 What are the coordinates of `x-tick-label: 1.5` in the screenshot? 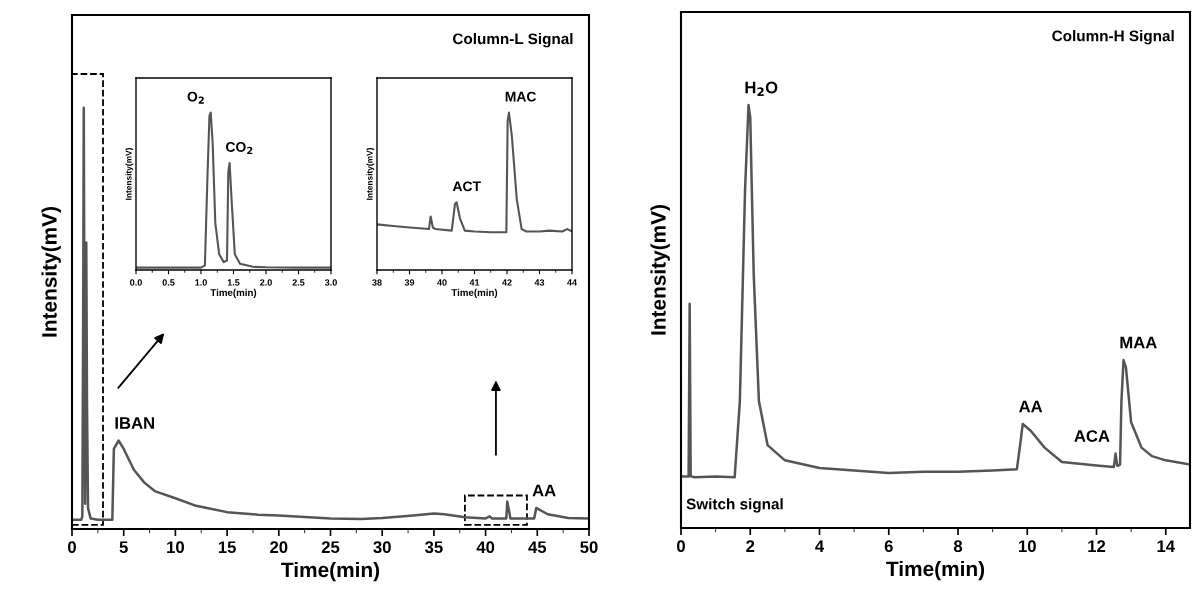 It's located at (233, 282).